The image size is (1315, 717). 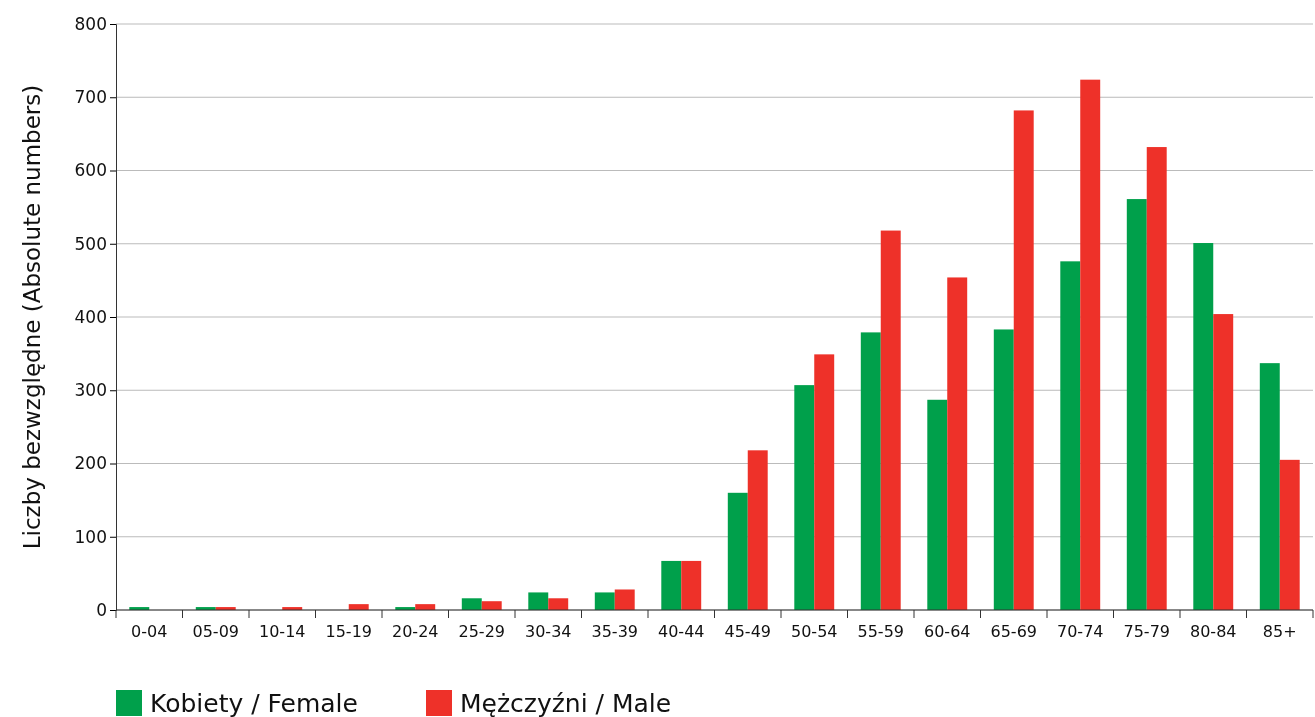 I want to click on y-tick-label: 0, so click(x=101, y=609).